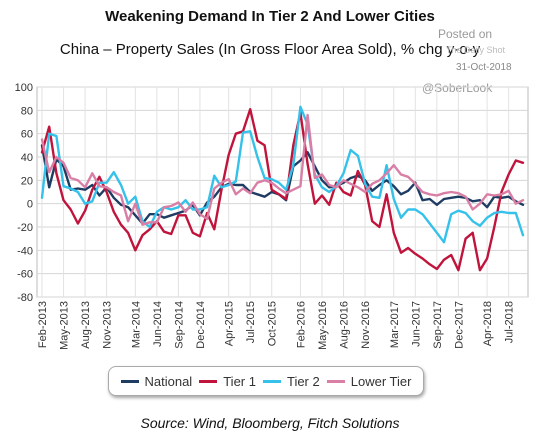 Image resolution: width=540 pixels, height=444 pixels. I want to click on watermark-posted: Posted on, so click(465, 34).